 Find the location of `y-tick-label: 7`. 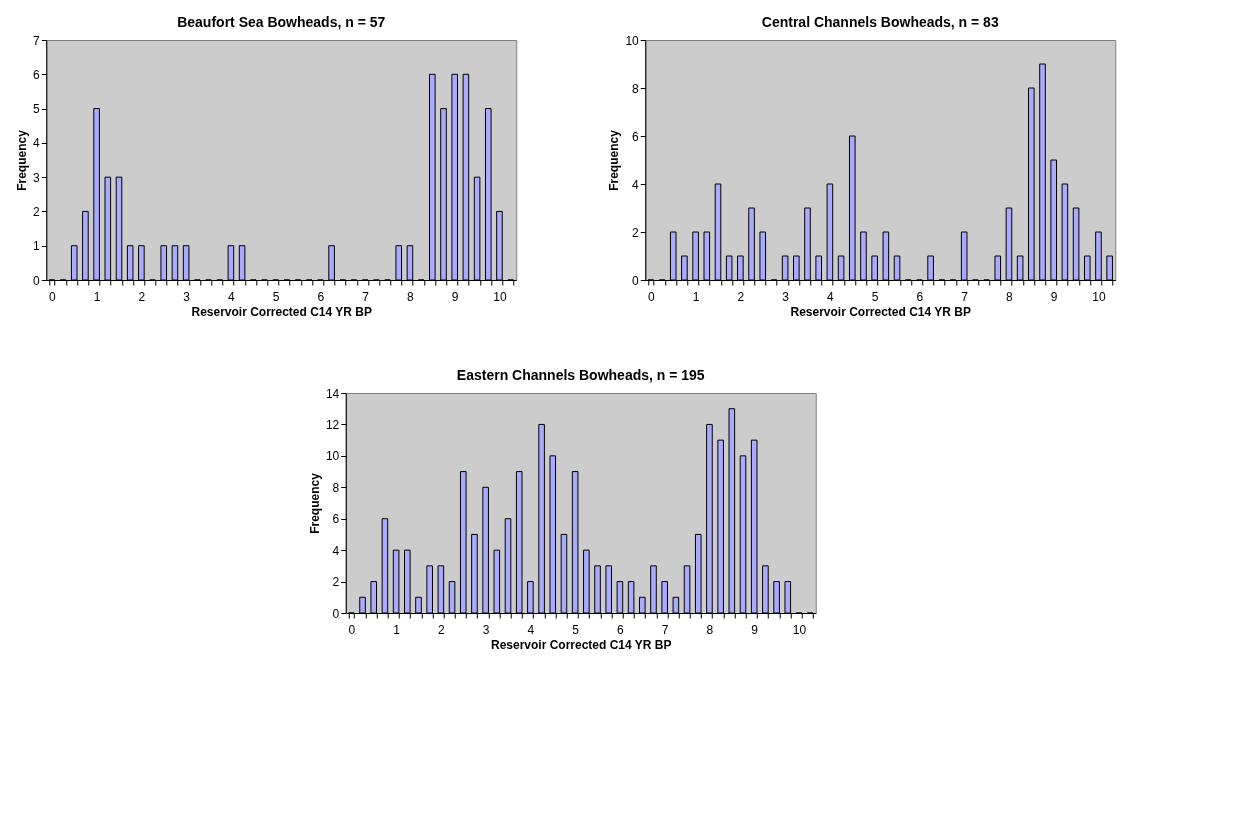

y-tick-label: 7 is located at coordinates (37, 40).